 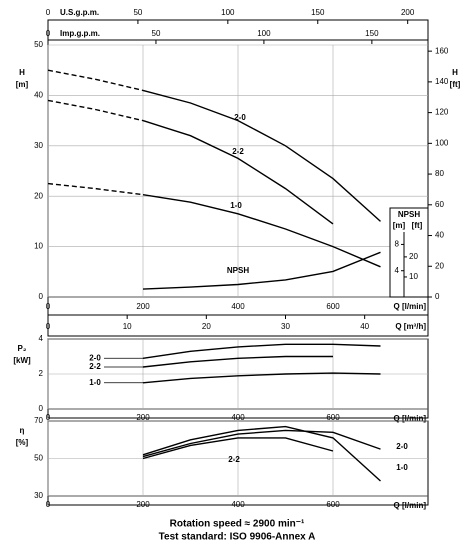 I want to click on y2-tick-label: 100, so click(x=442, y=142).